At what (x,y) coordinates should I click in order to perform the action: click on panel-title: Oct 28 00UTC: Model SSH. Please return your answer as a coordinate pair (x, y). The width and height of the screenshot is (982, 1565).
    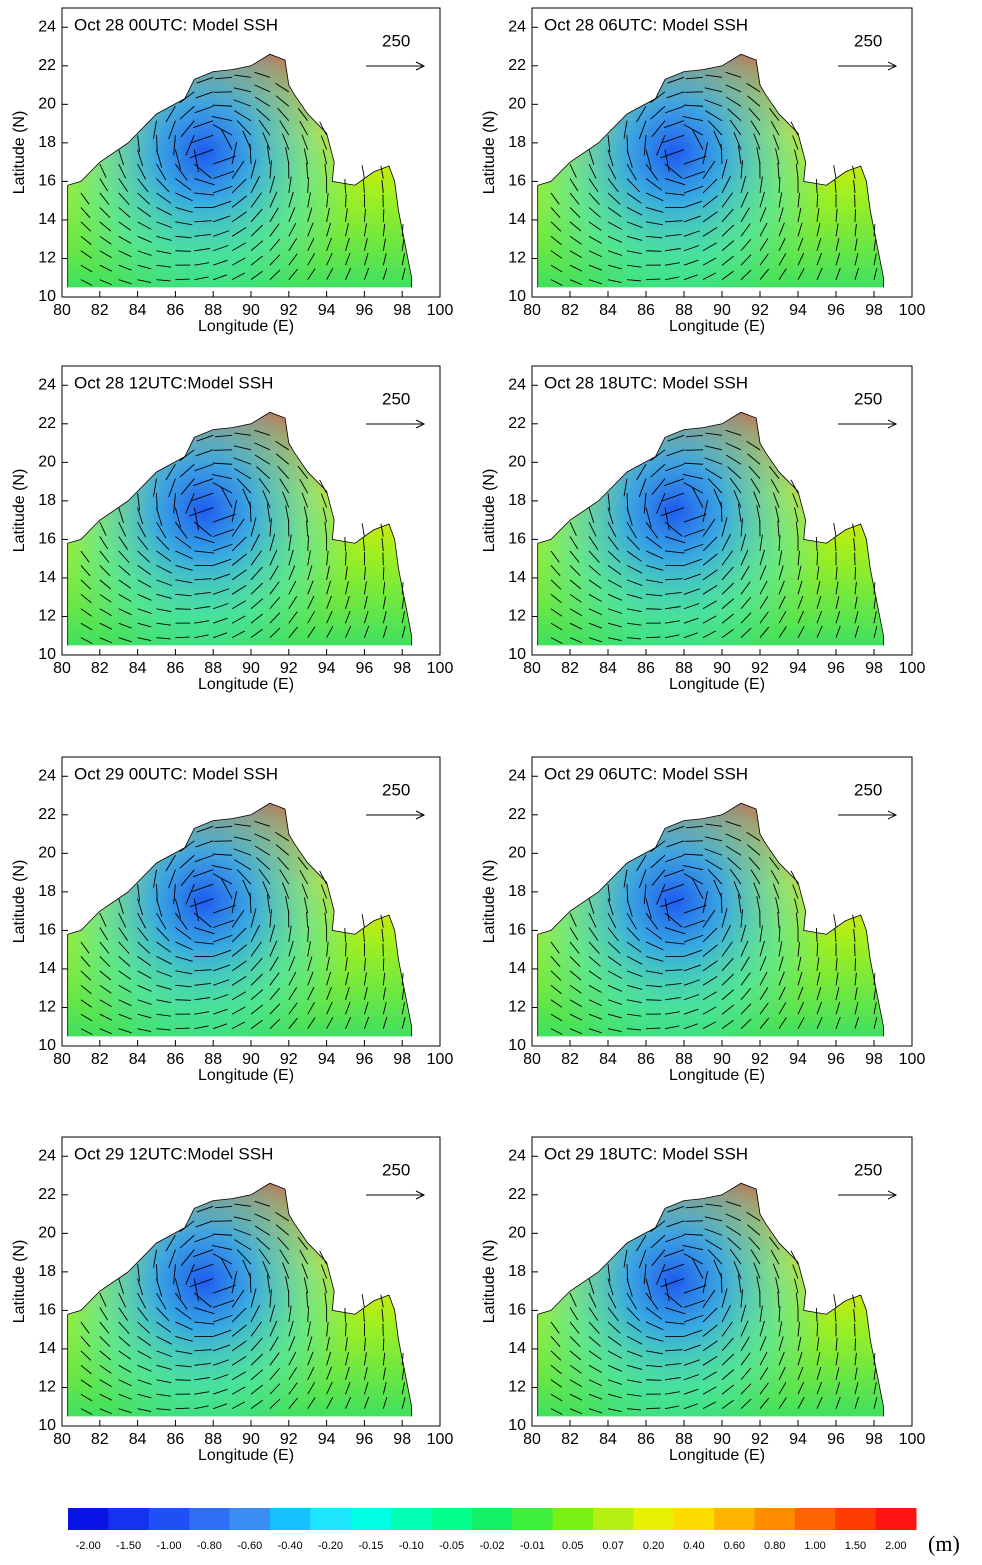
    Looking at the image, I should click on (176, 24).